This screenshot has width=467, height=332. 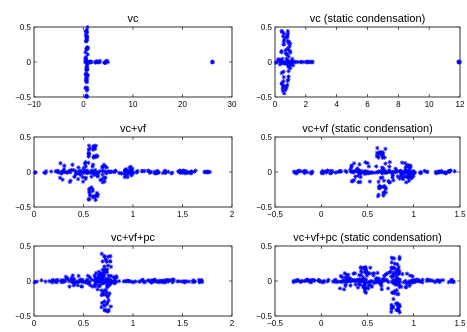 I want to click on x-tick-label: 10, so click(x=133, y=104).